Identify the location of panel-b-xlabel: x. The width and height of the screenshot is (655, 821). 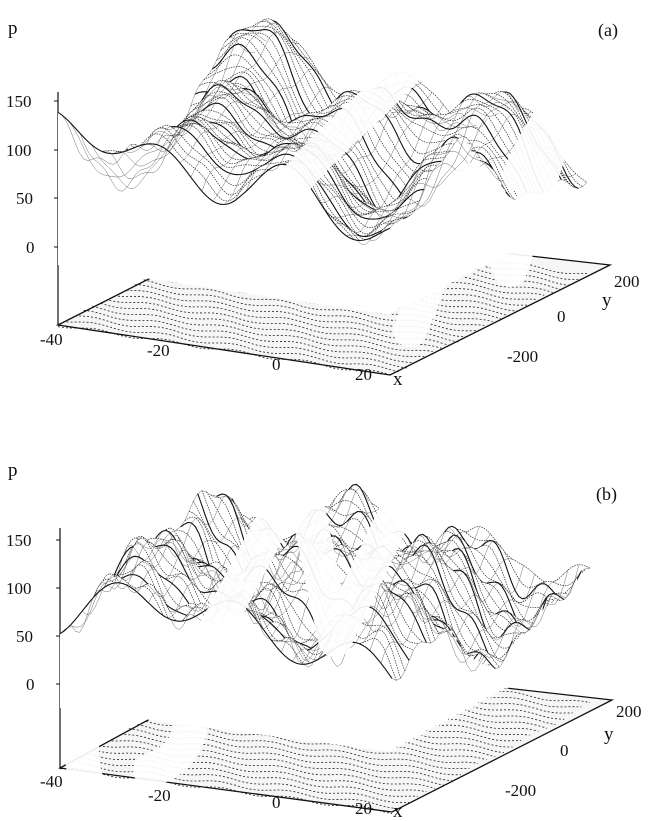
(398, 811).